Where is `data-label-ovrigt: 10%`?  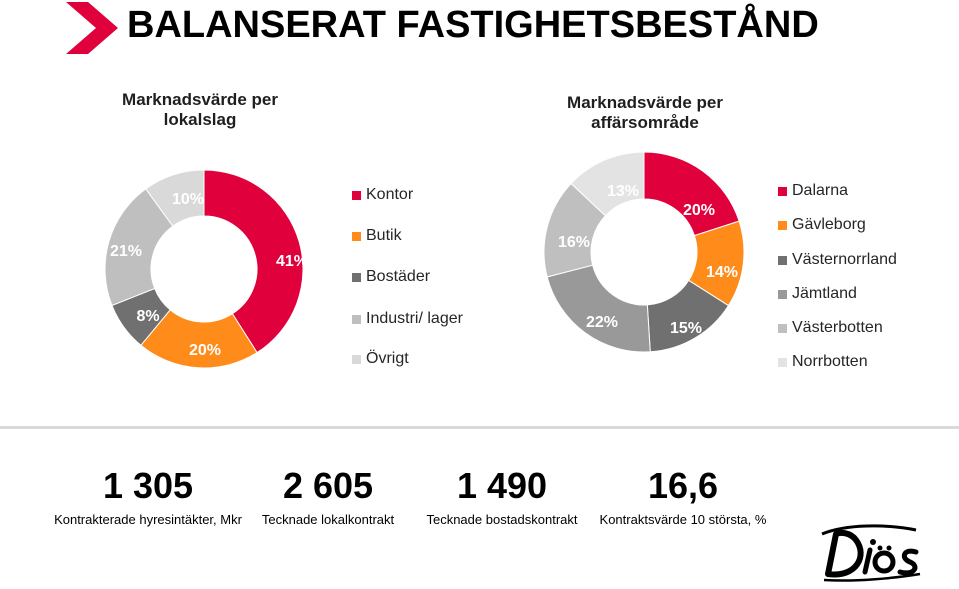
data-label-ovrigt: 10% is located at coordinates (188, 199).